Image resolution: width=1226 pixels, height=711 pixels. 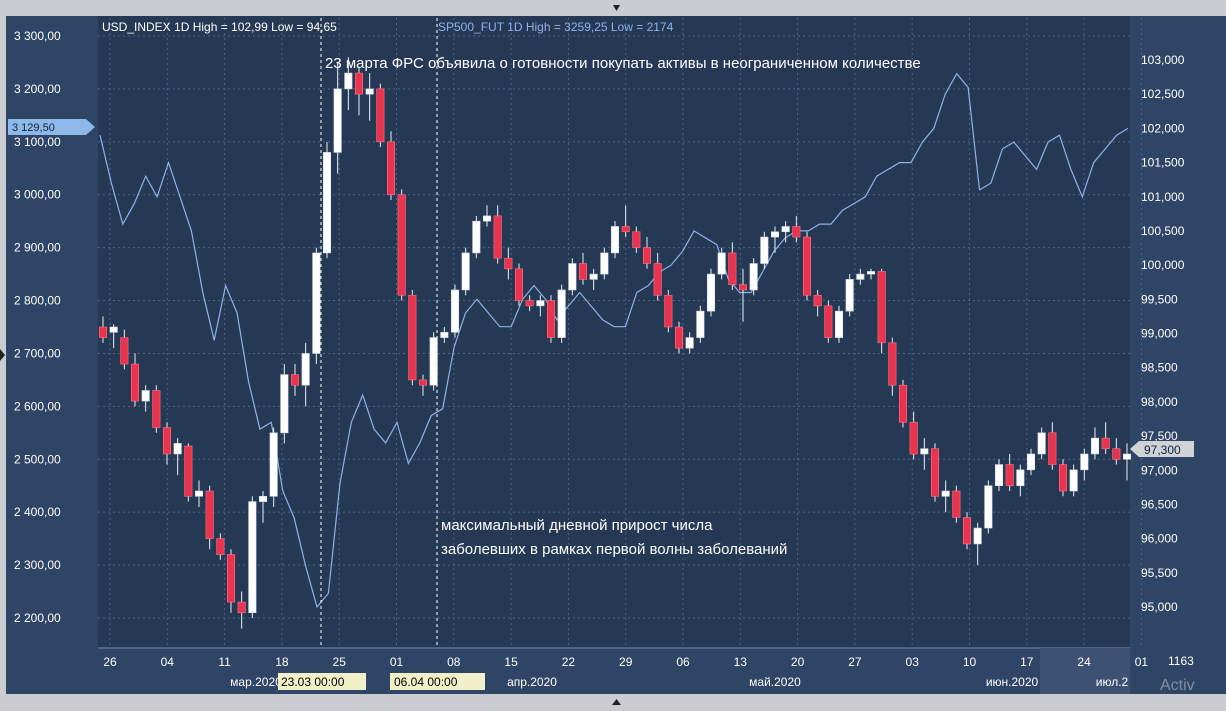 What do you see at coordinates (683, 662) in the screenshot?
I see `x-tick-label: 06` at bounding box center [683, 662].